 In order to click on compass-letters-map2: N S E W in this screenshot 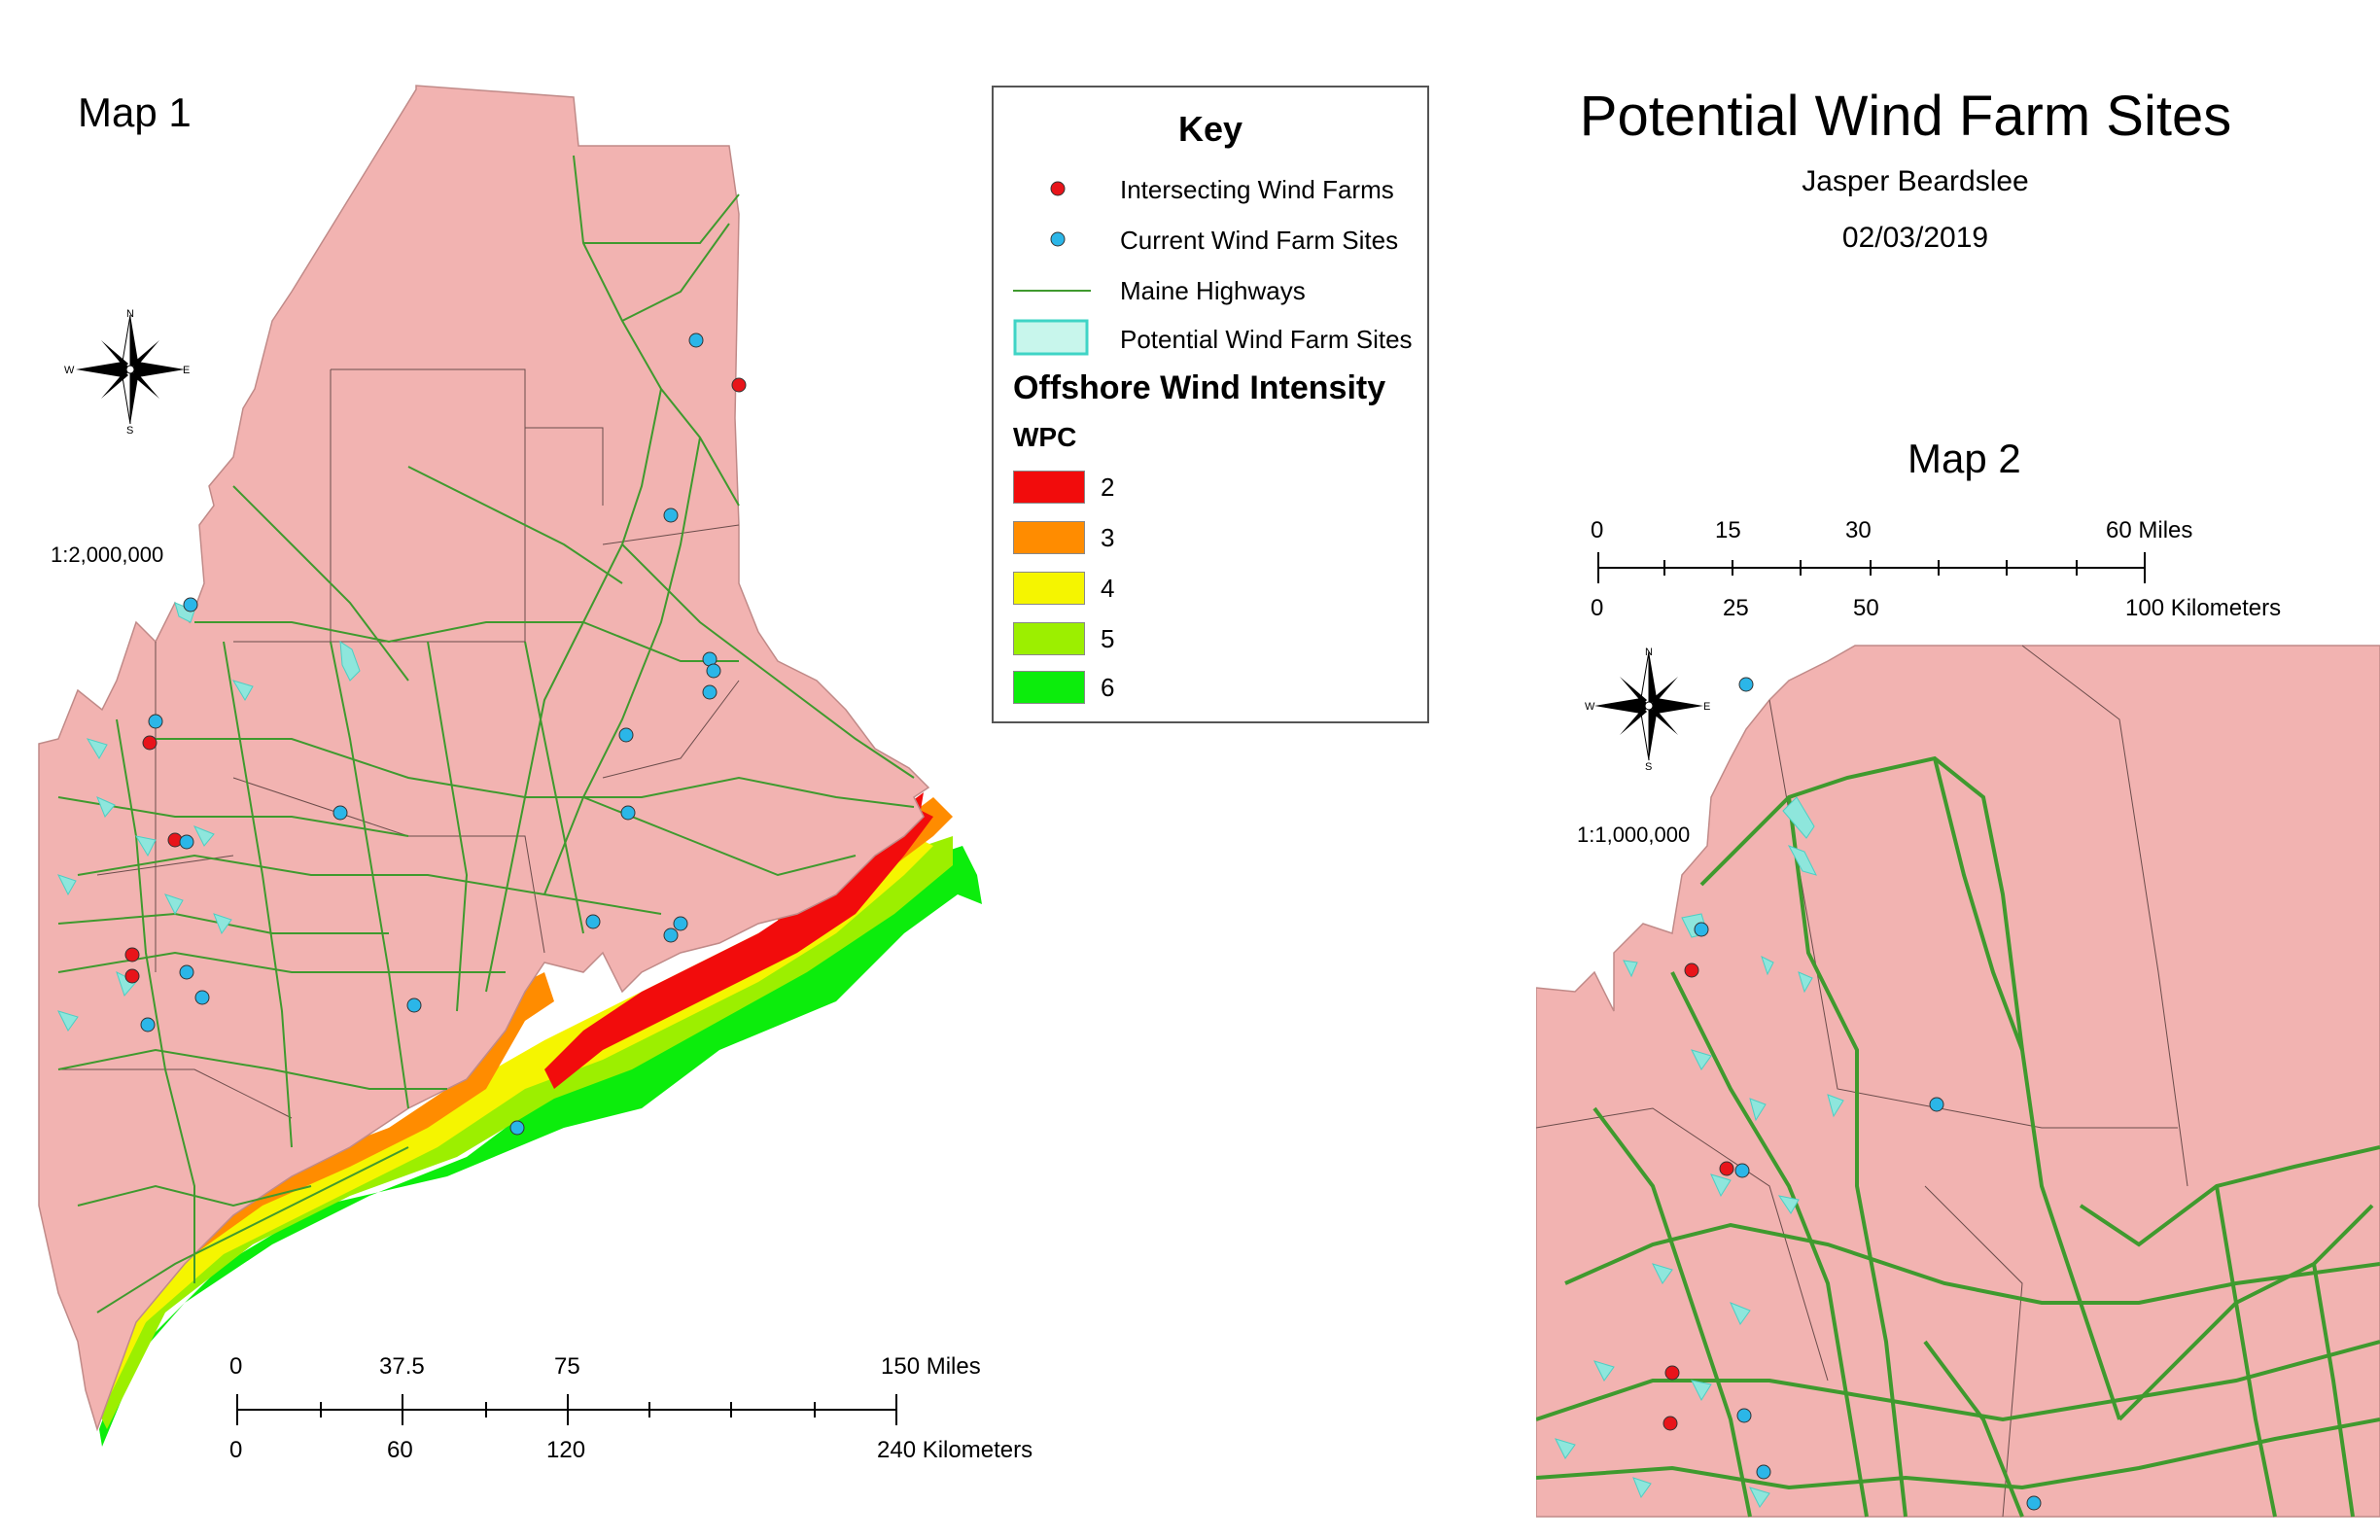, I will do `click(1647, 710)`.